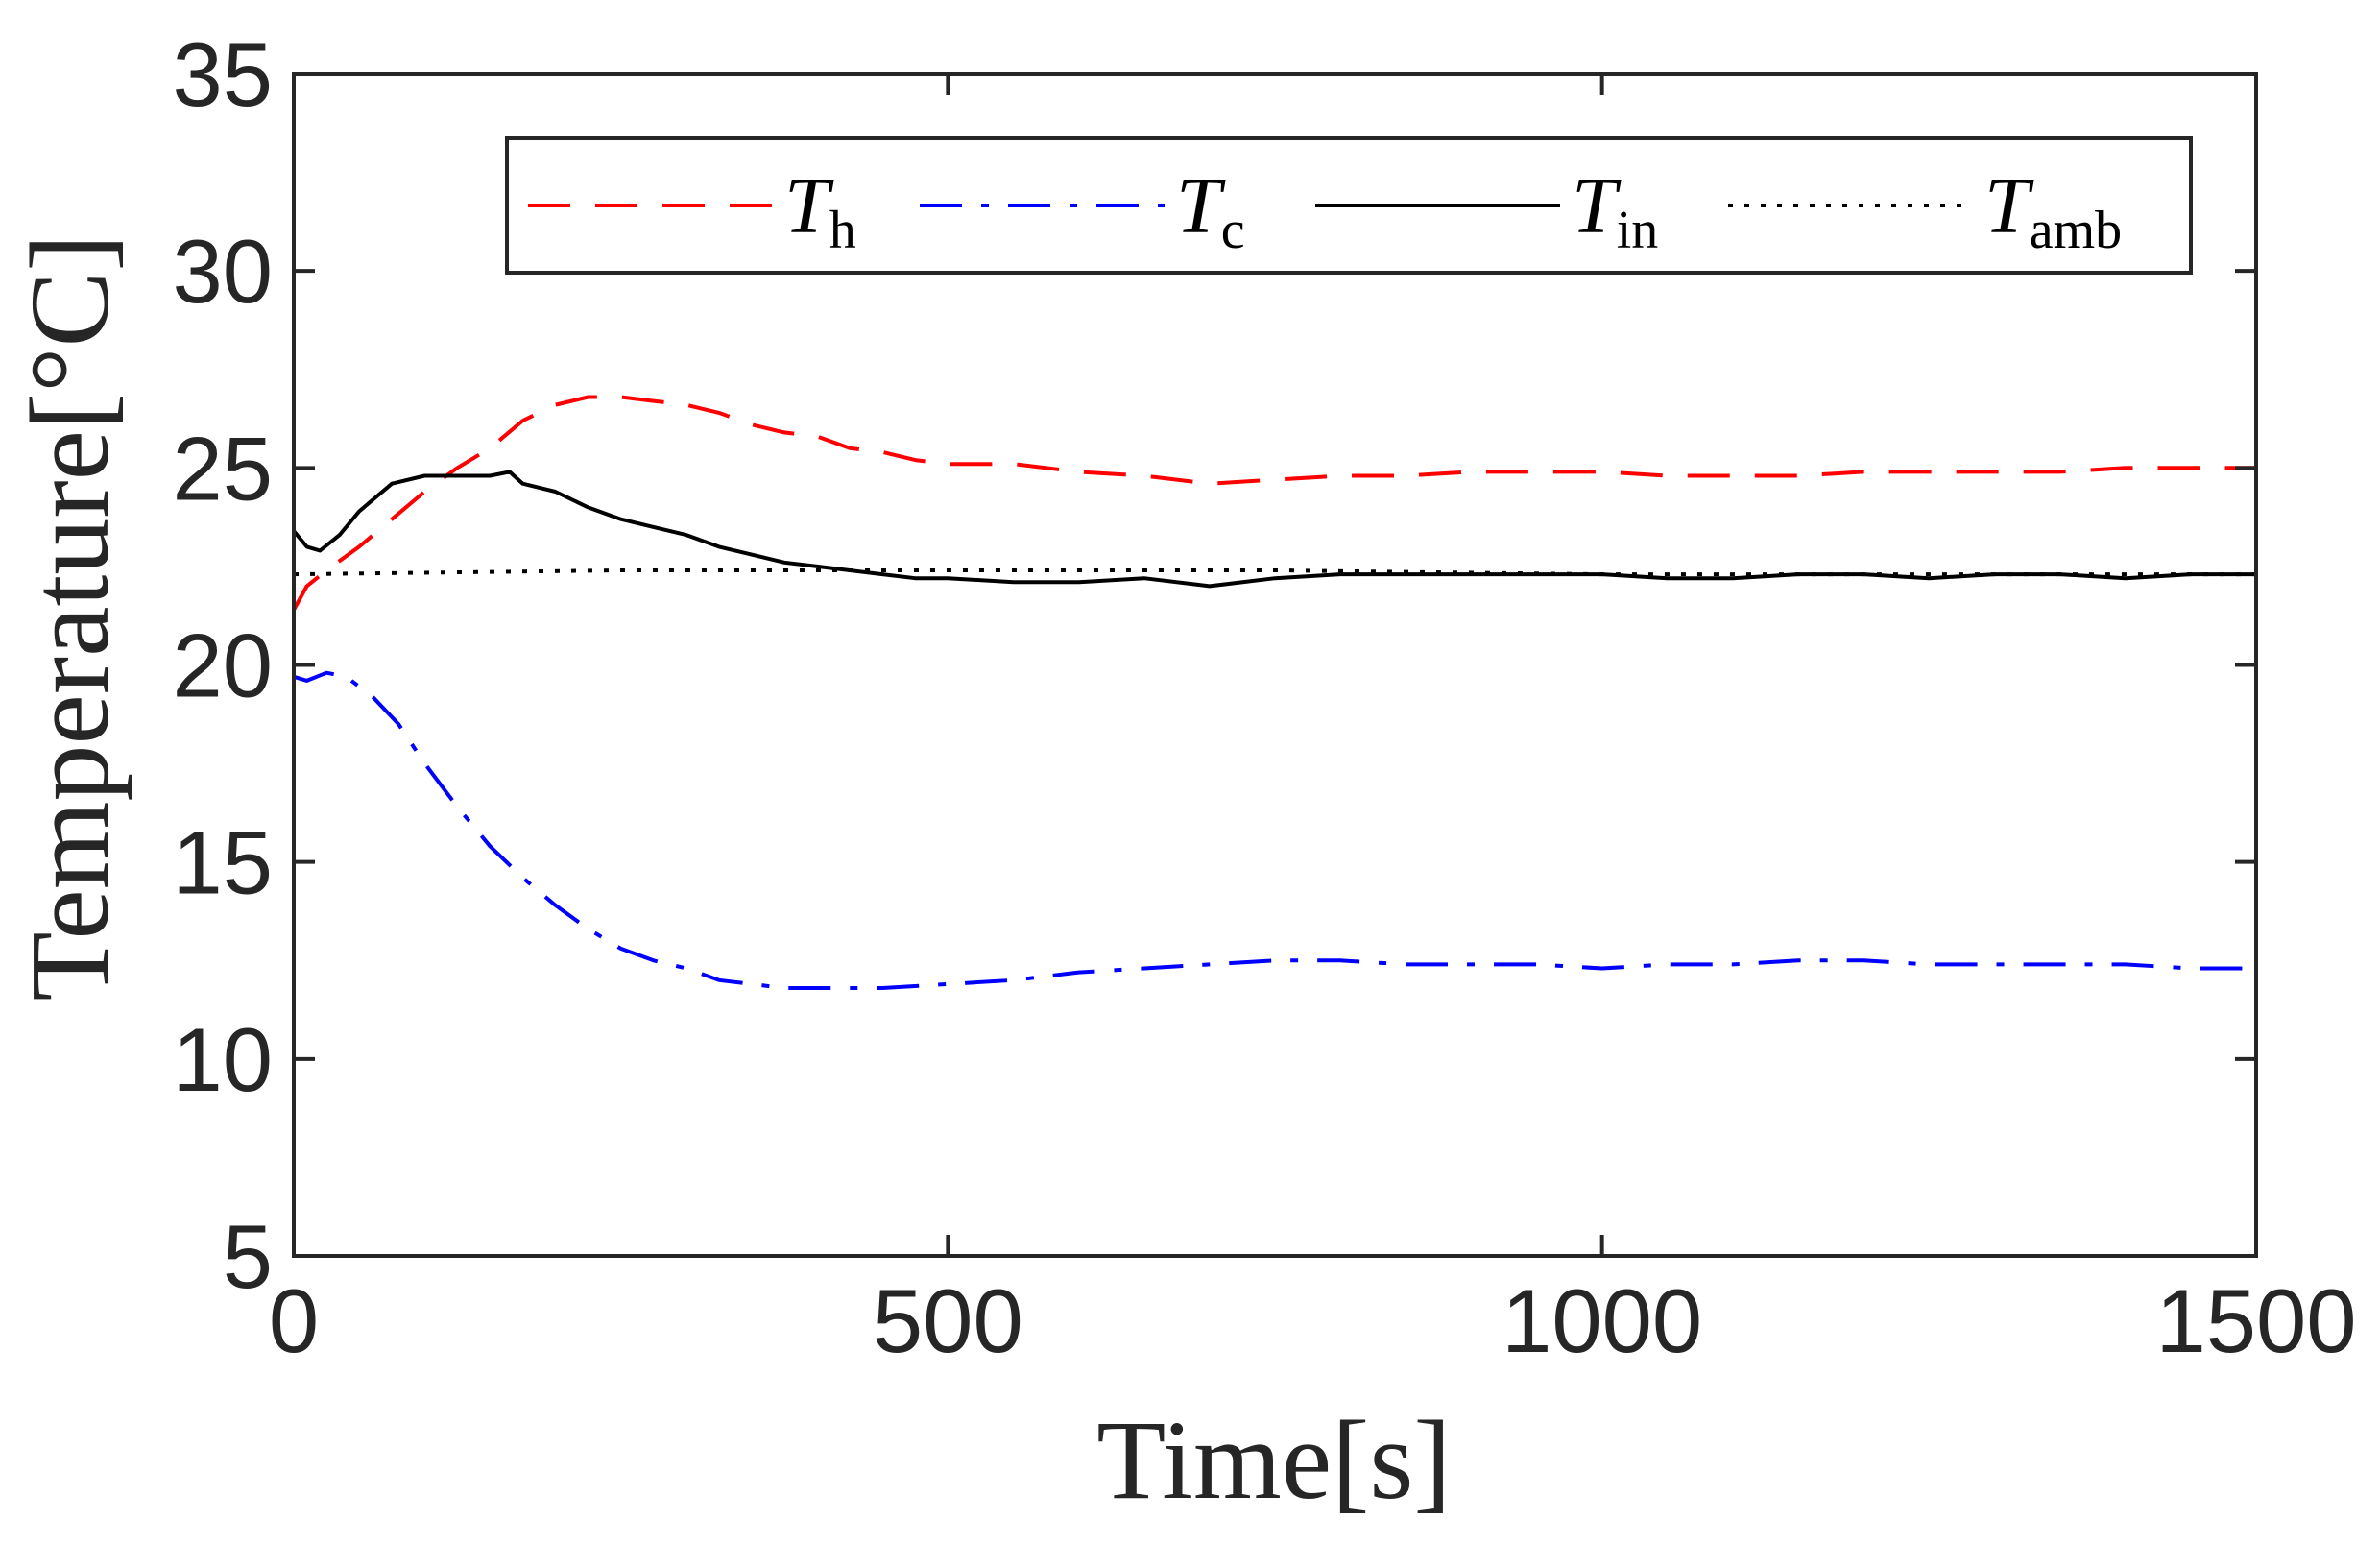 This screenshot has width=2380, height=1544. What do you see at coordinates (1615, 210) in the screenshot?
I see `legend-label-t-in: Tin` at bounding box center [1615, 210].